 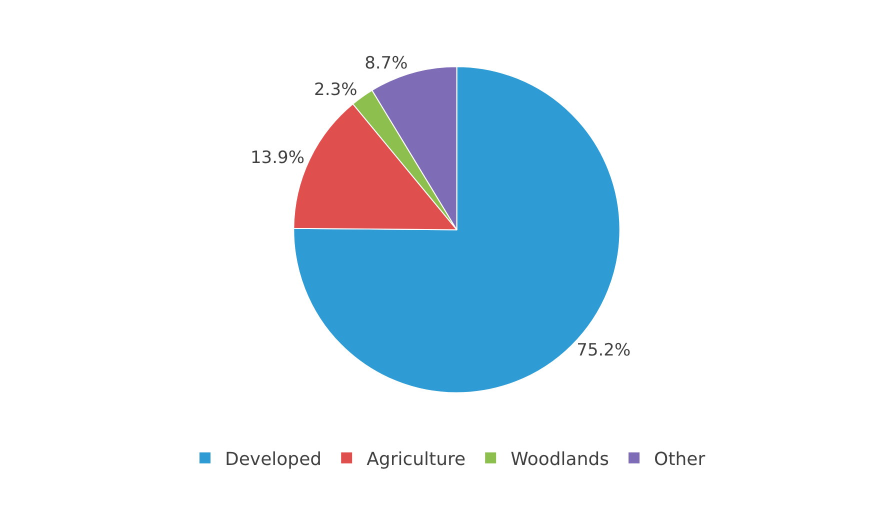 I want to click on legend-label: Other, so click(x=680, y=459).